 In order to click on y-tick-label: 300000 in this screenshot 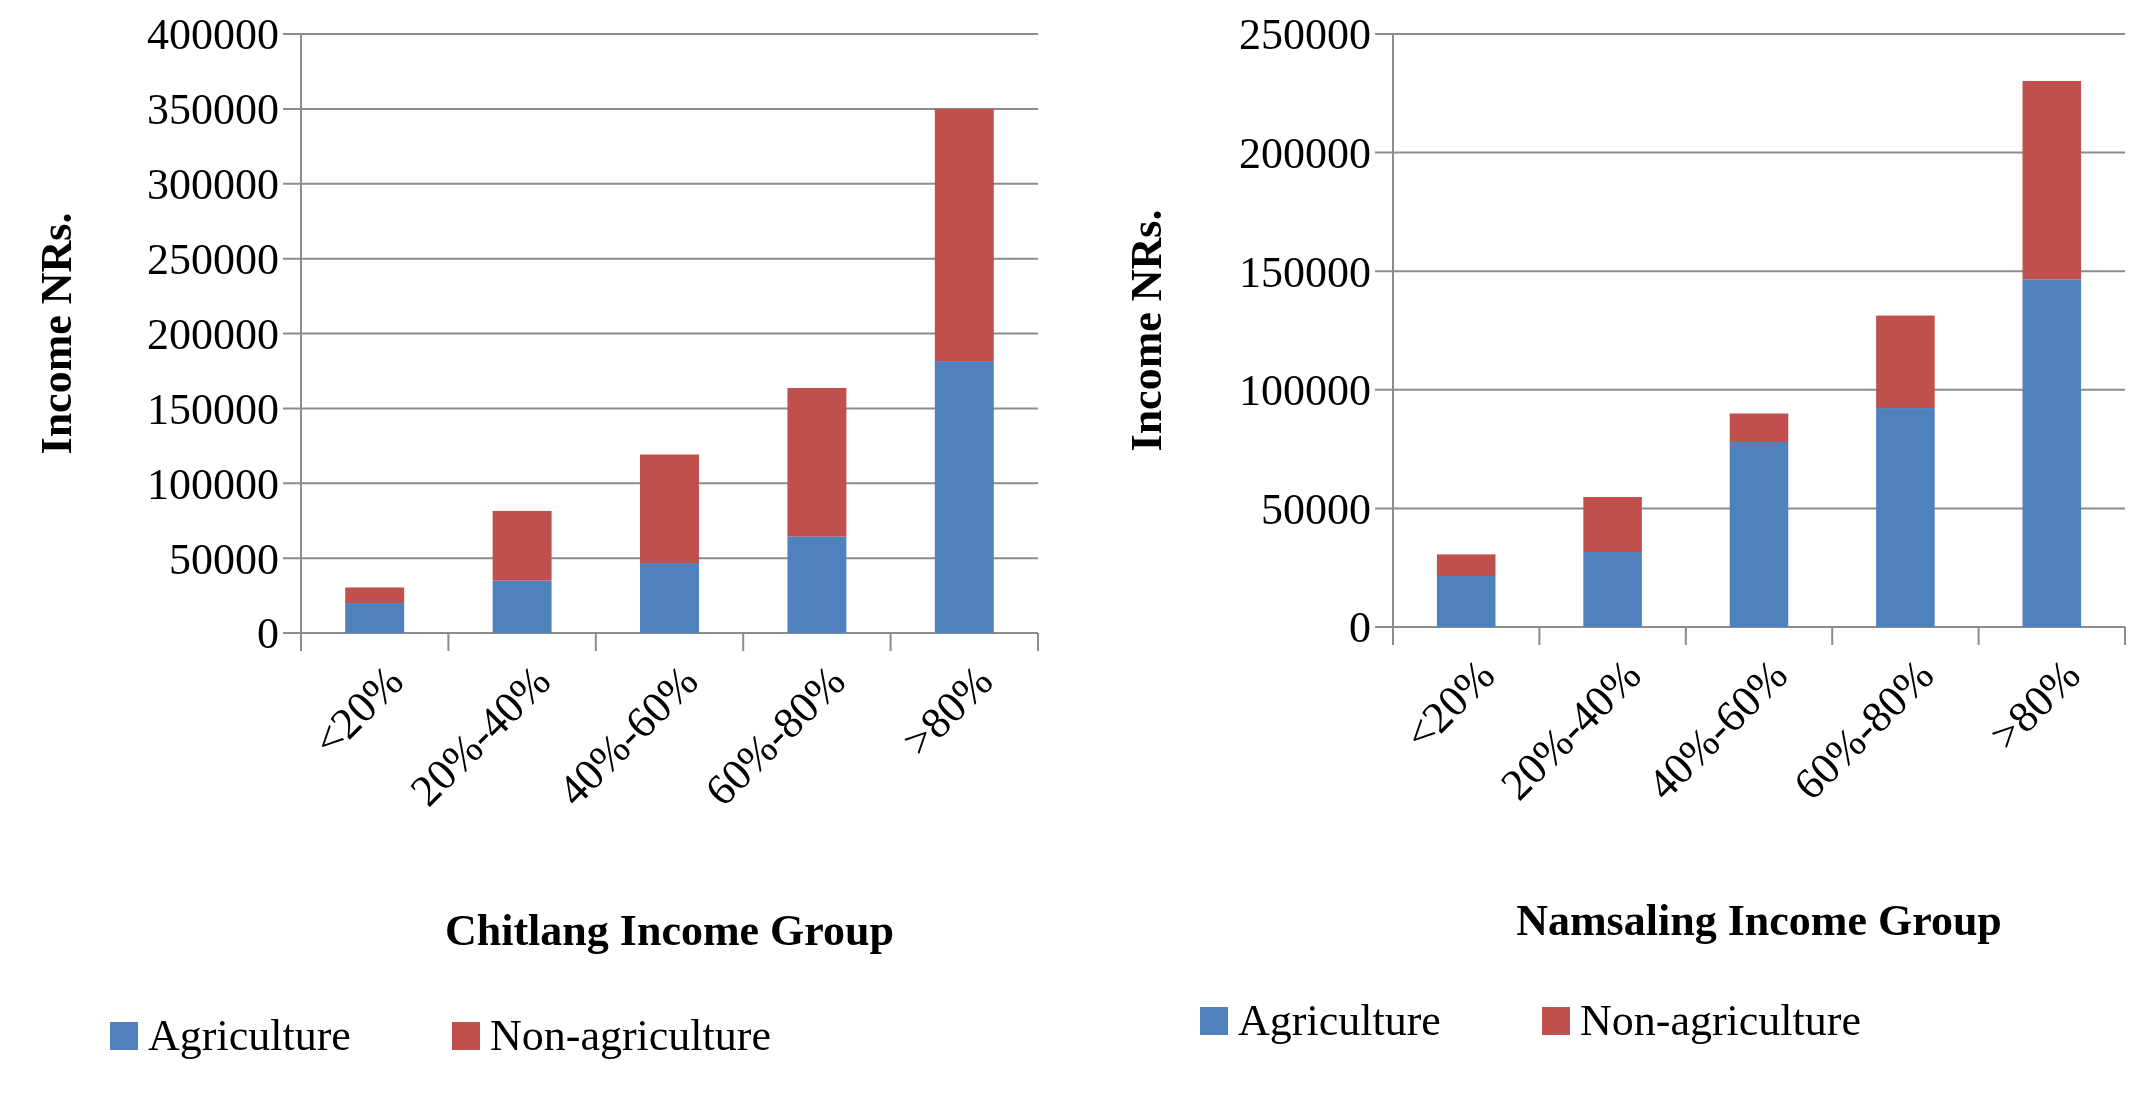, I will do `click(213, 185)`.